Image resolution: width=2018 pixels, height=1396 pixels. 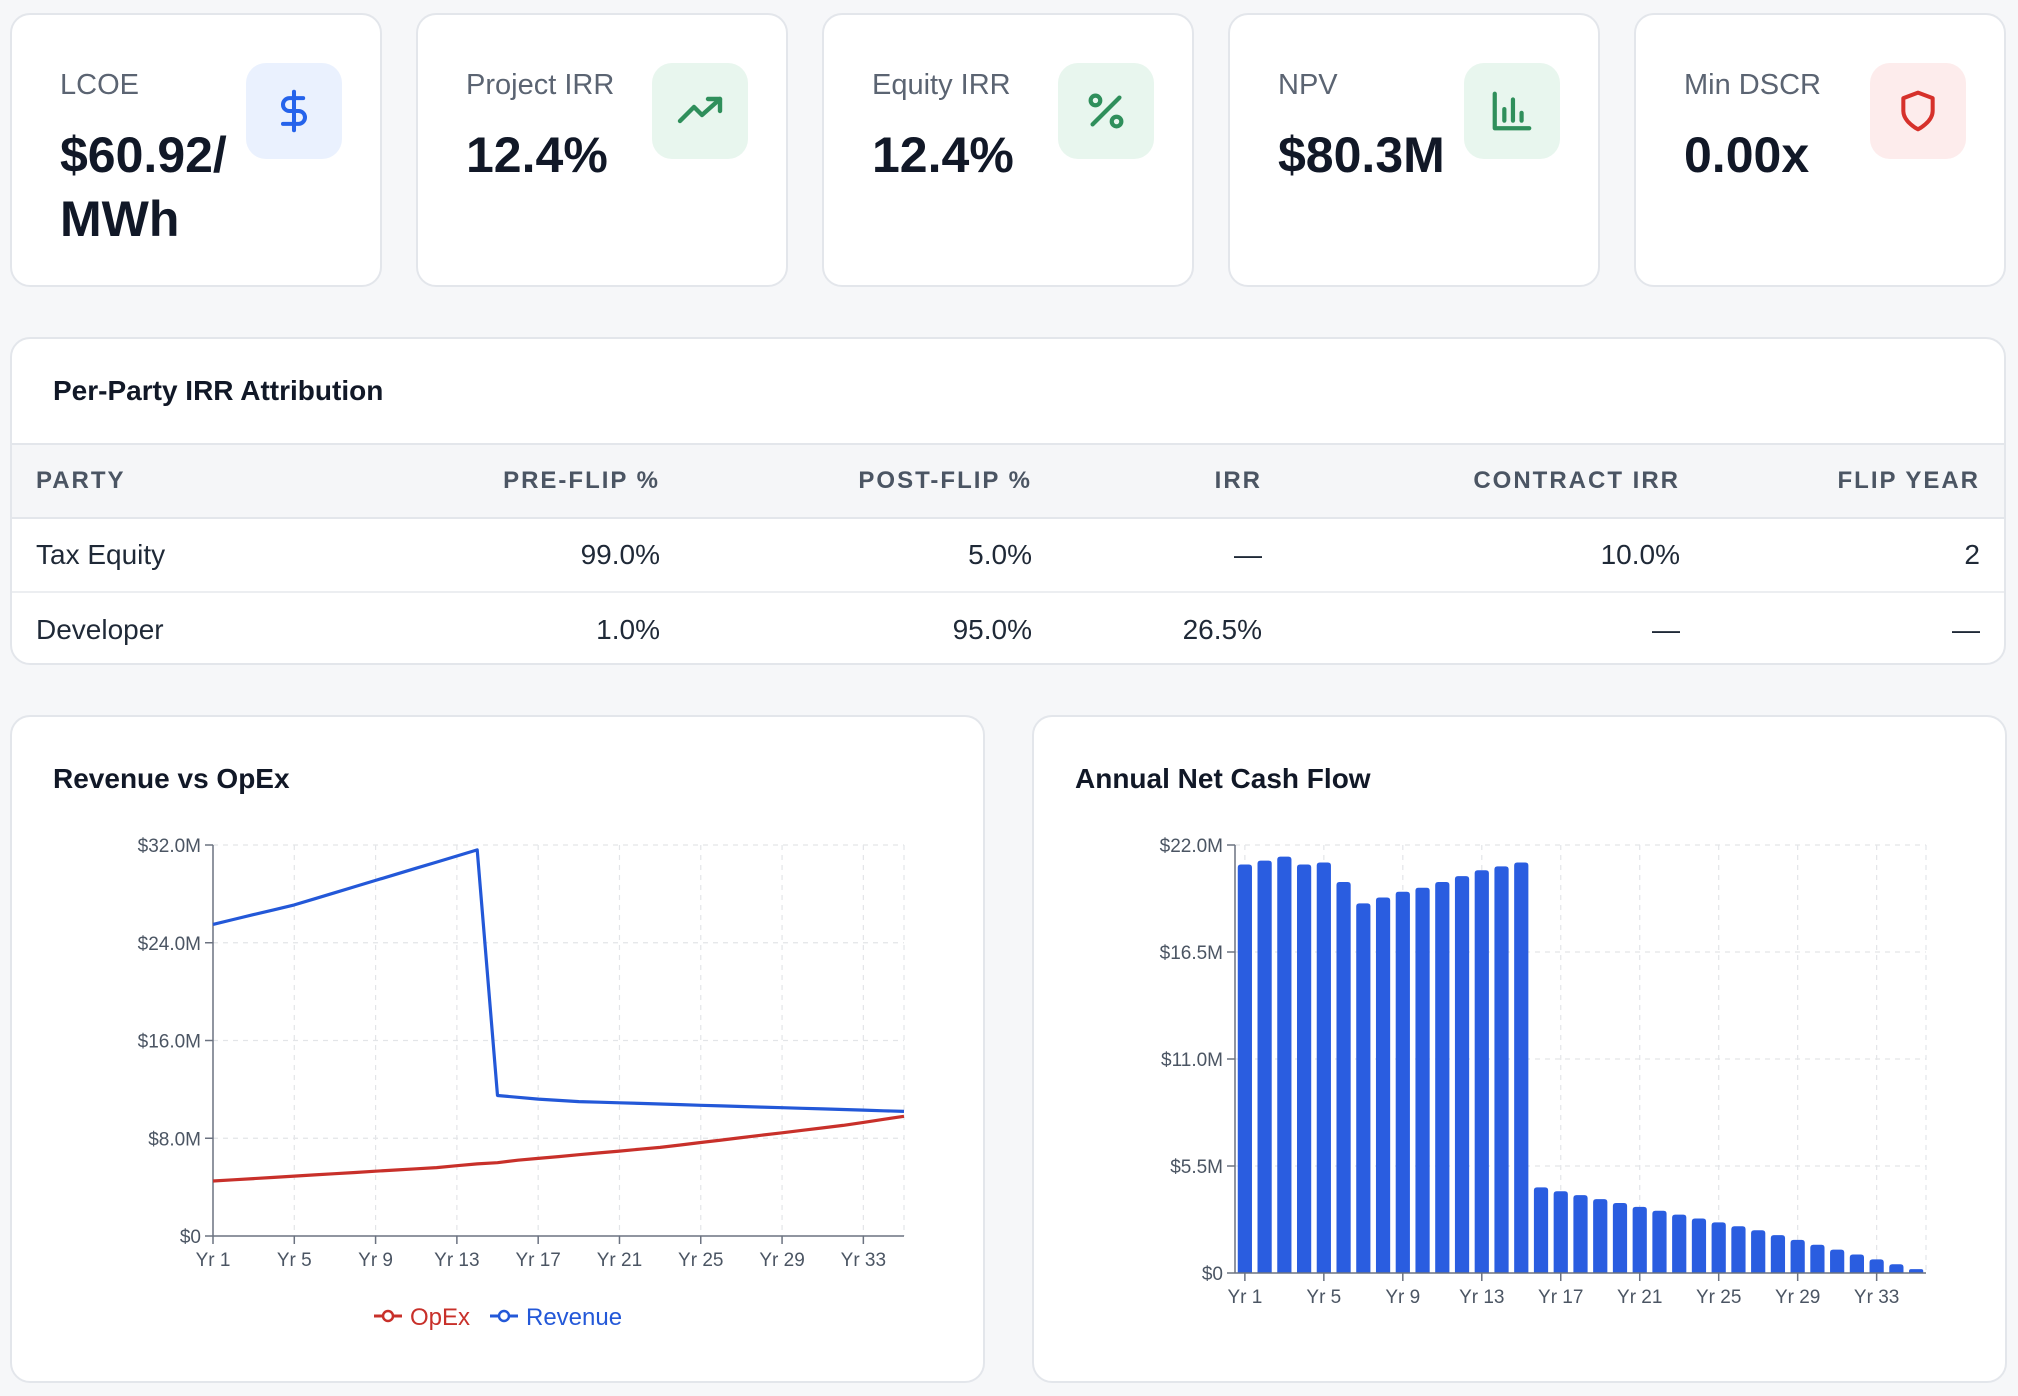 I want to click on kpi-label: Min DSCR, so click(x=1752, y=85).